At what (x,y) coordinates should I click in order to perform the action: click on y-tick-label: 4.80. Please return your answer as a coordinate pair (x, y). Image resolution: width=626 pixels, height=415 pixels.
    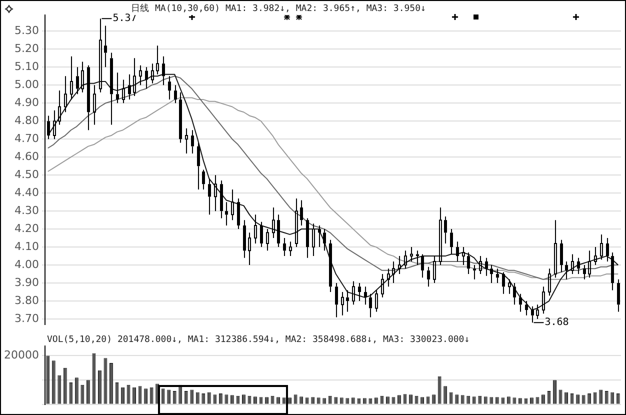
    Looking at the image, I should click on (26, 120).